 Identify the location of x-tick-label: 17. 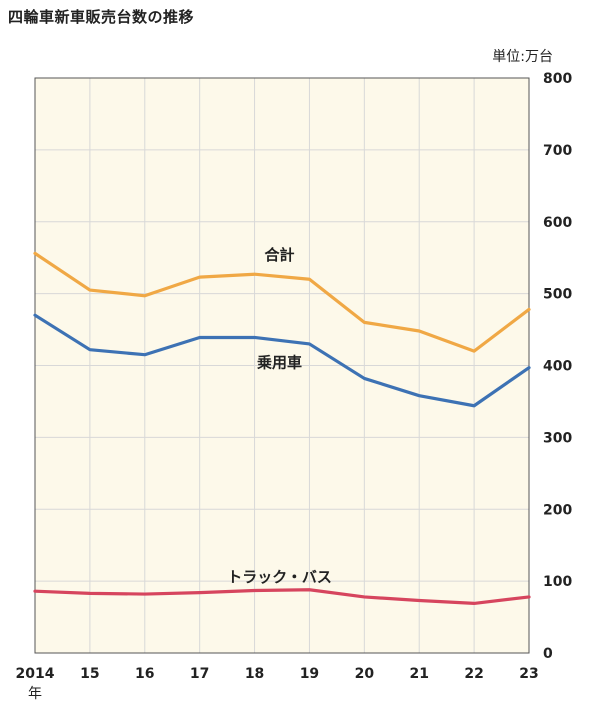
(199, 674).